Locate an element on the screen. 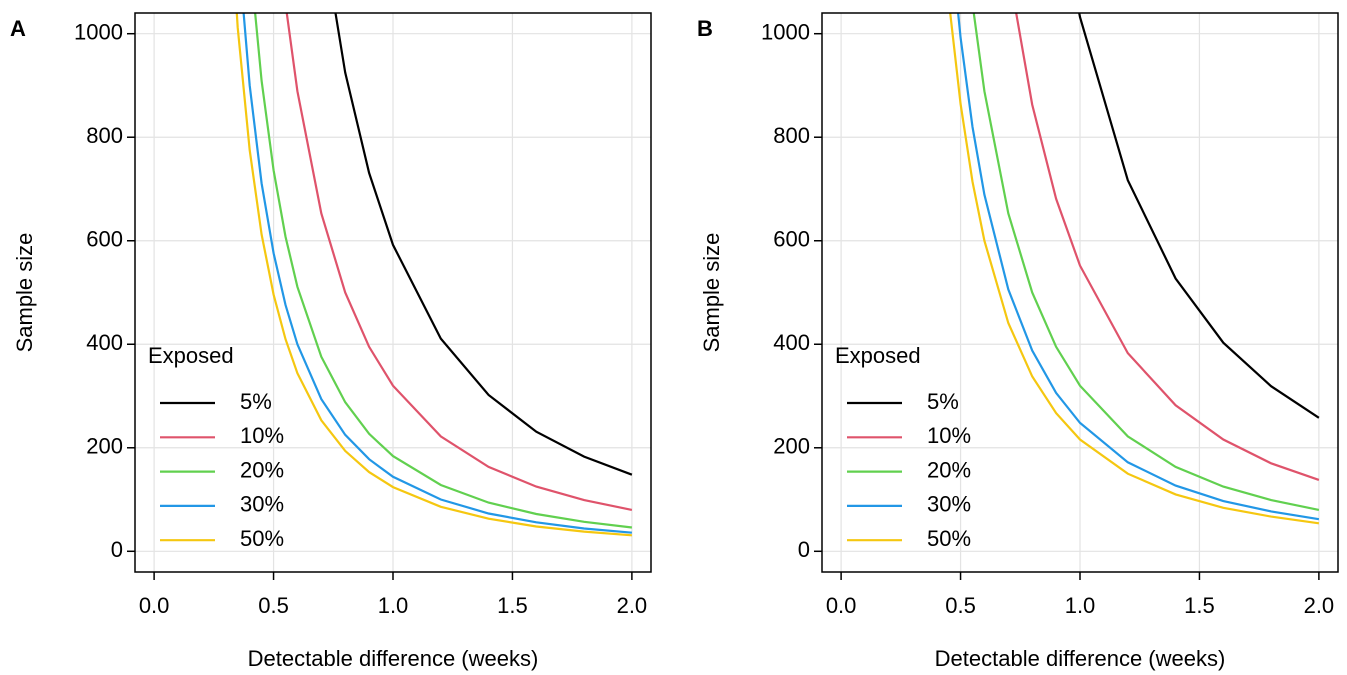 The height and width of the screenshot is (675, 1347). panel-label: A is located at coordinates (18, 28).